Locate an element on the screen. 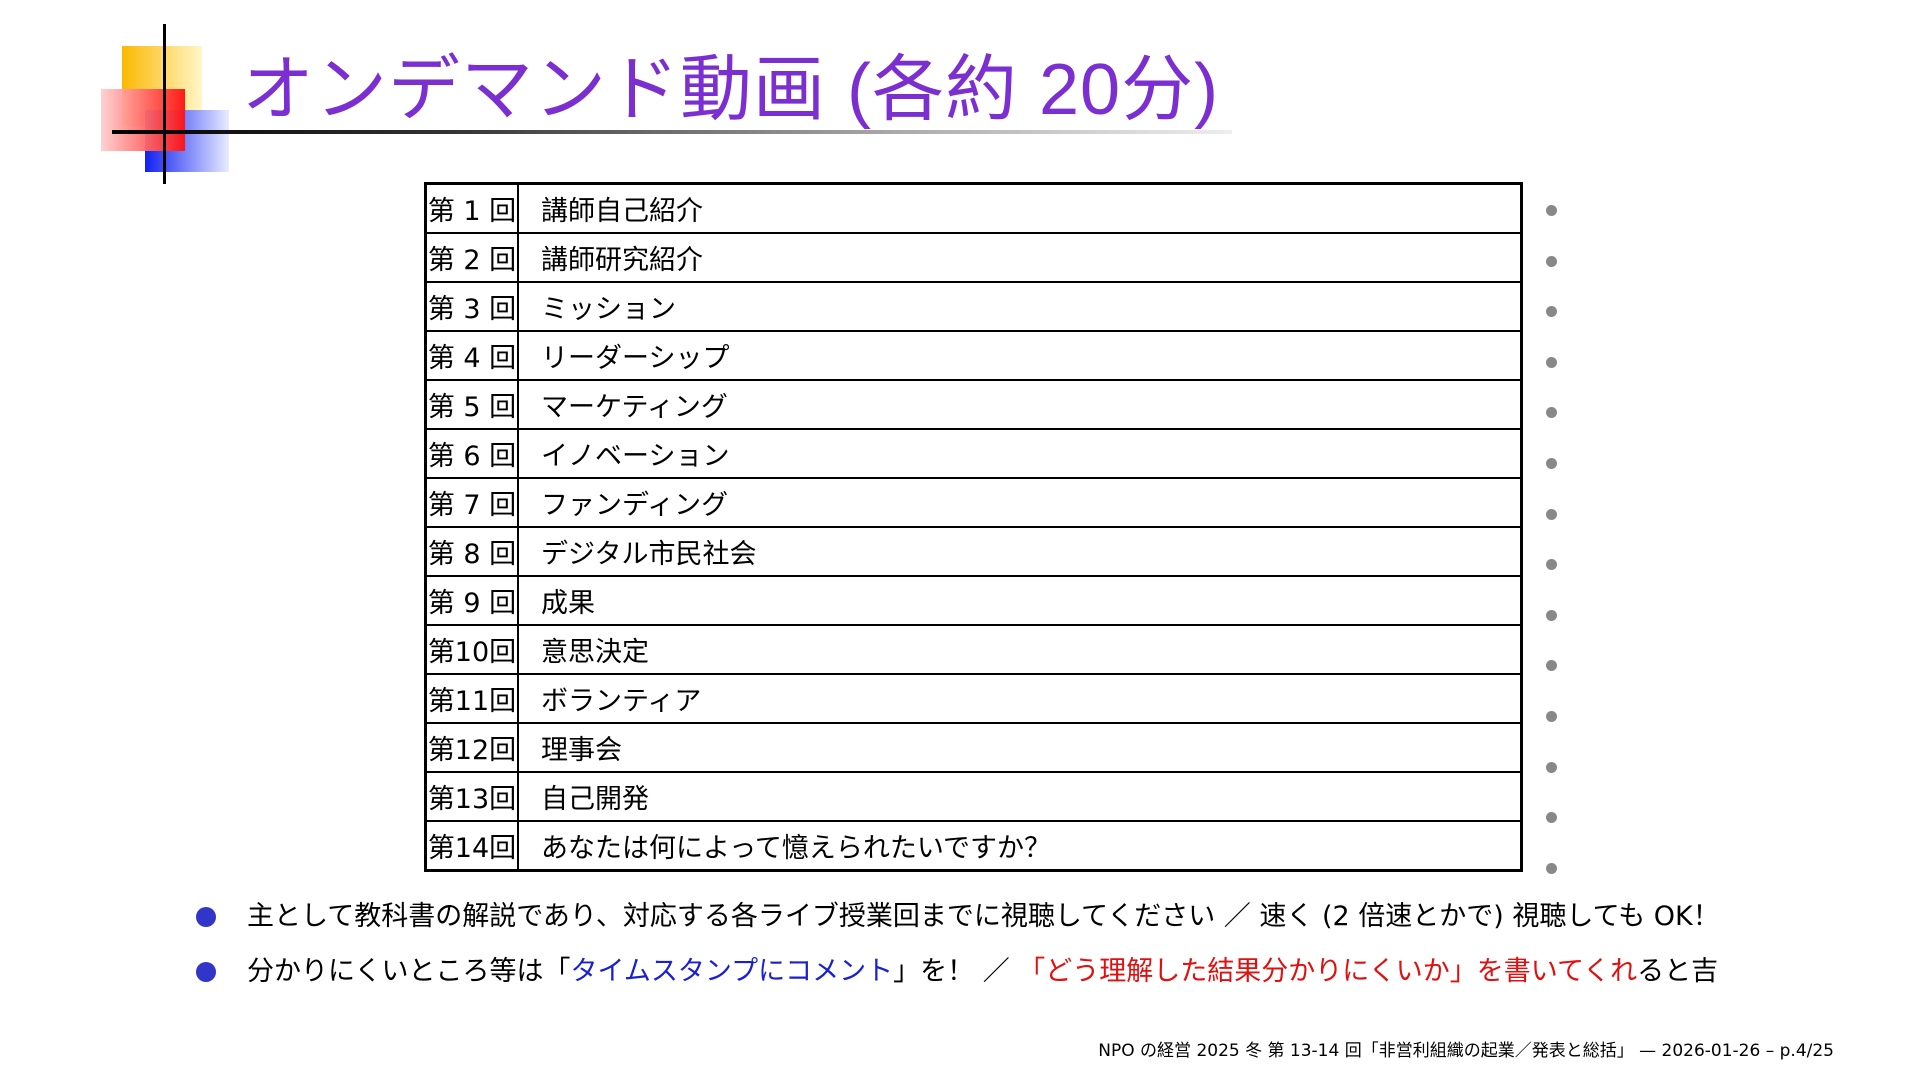 The image size is (1920, 1081). table-row: 第13回 自己開発 is located at coordinates (973, 796).